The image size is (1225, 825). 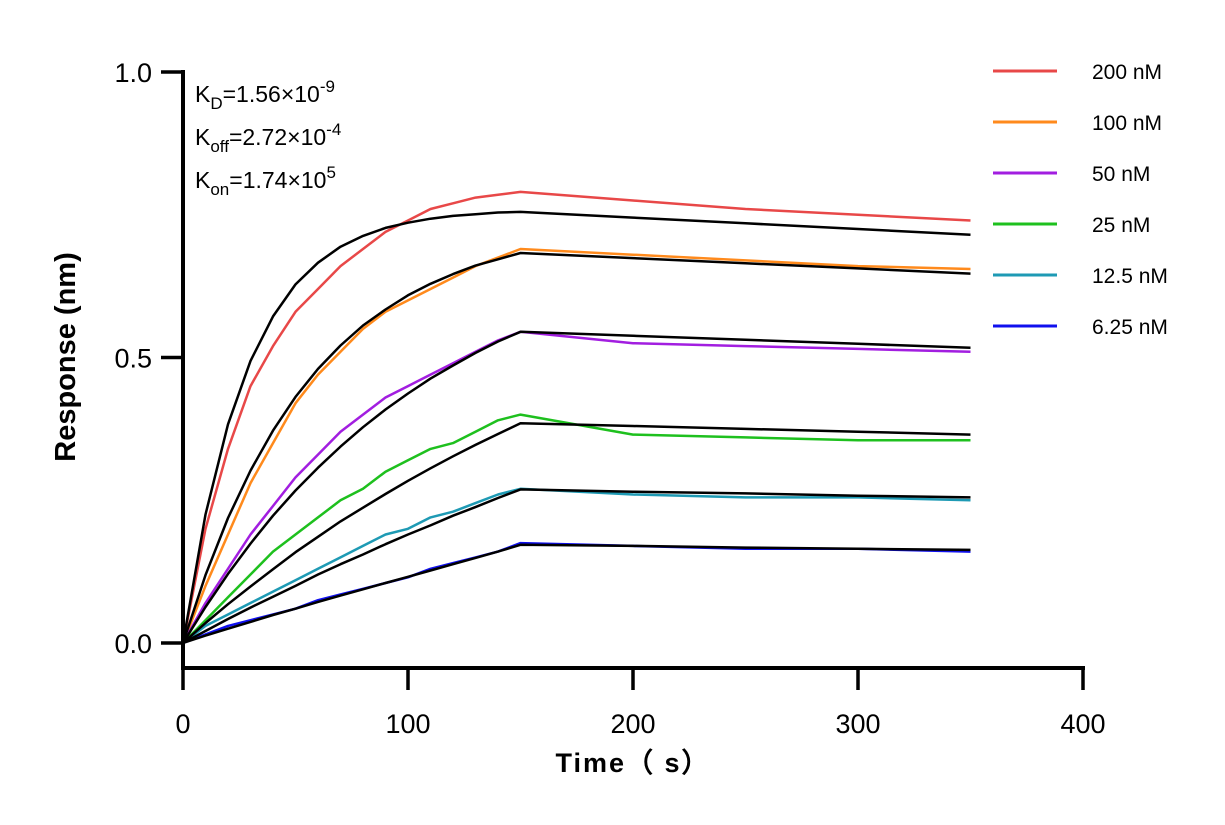 What do you see at coordinates (219, 189) in the screenshot?
I see `subscript: on` at bounding box center [219, 189].